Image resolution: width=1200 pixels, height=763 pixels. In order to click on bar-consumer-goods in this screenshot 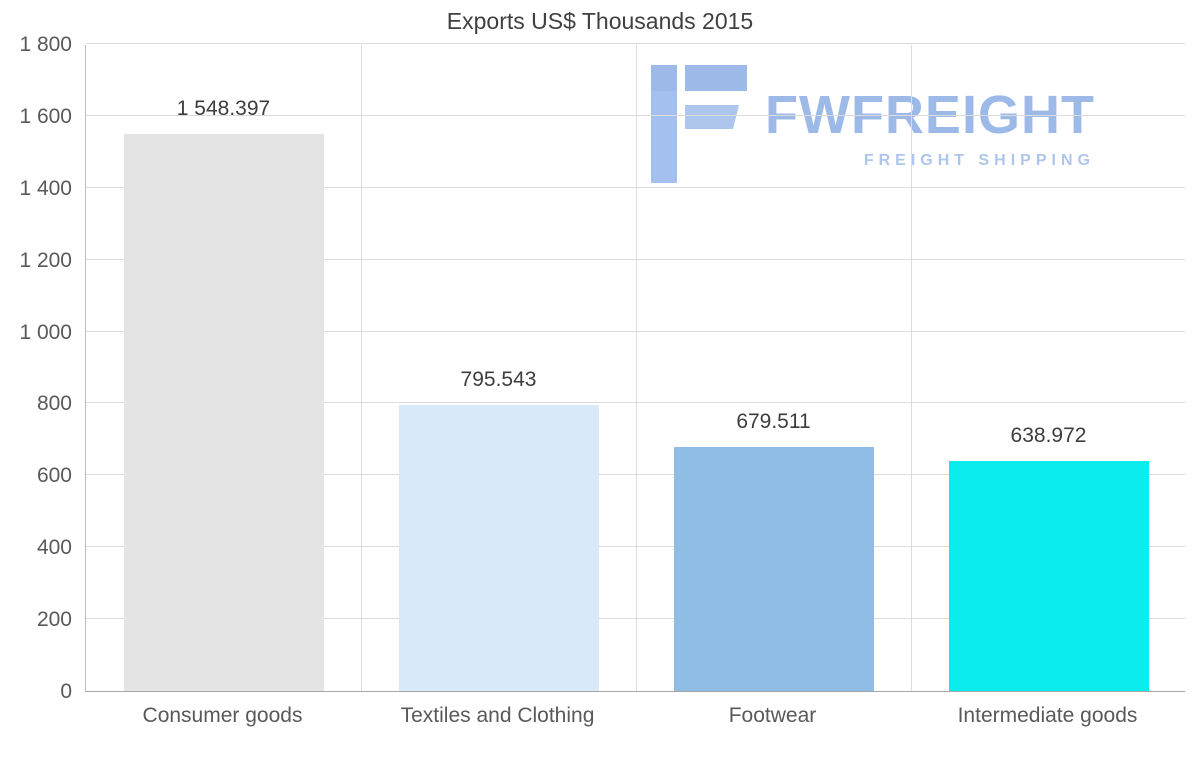, I will do `click(223, 412)`.